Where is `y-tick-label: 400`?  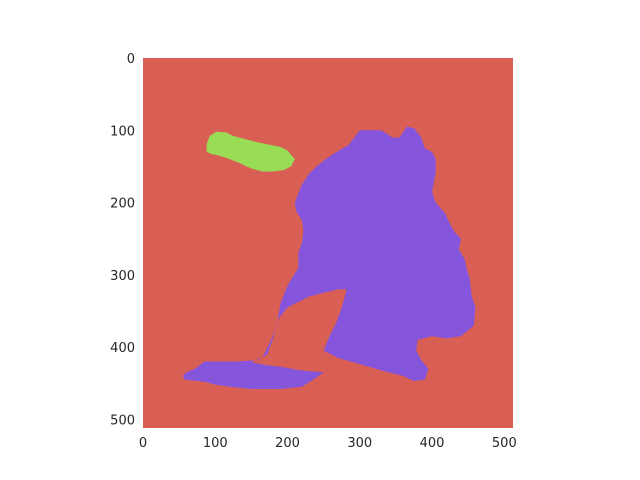
y-tick-label: 400 is located at coordinates (122, 348).